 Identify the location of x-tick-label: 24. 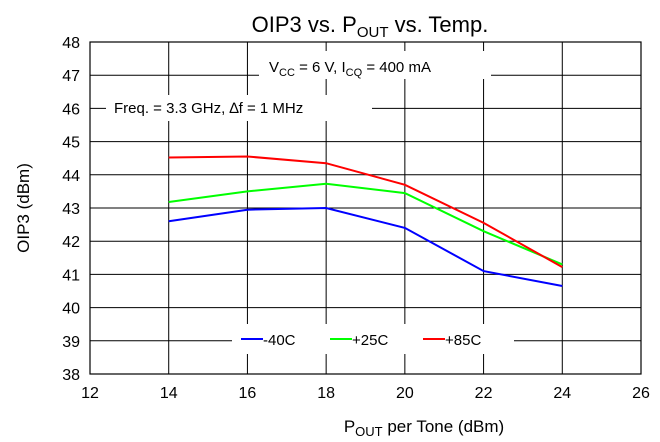
(562, 393).